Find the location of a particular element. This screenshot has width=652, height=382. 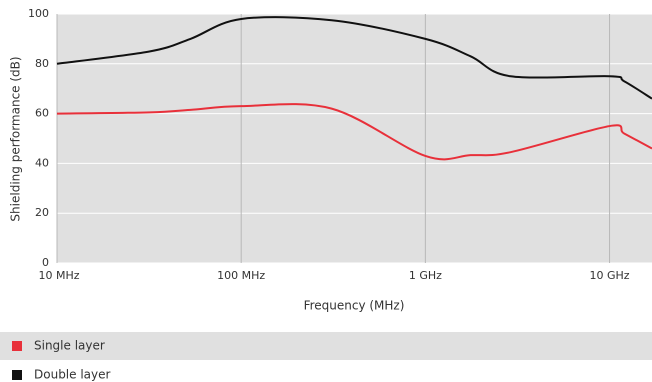

x-axis-title: Frequency (MHz) is located at coordinates (354, 306).